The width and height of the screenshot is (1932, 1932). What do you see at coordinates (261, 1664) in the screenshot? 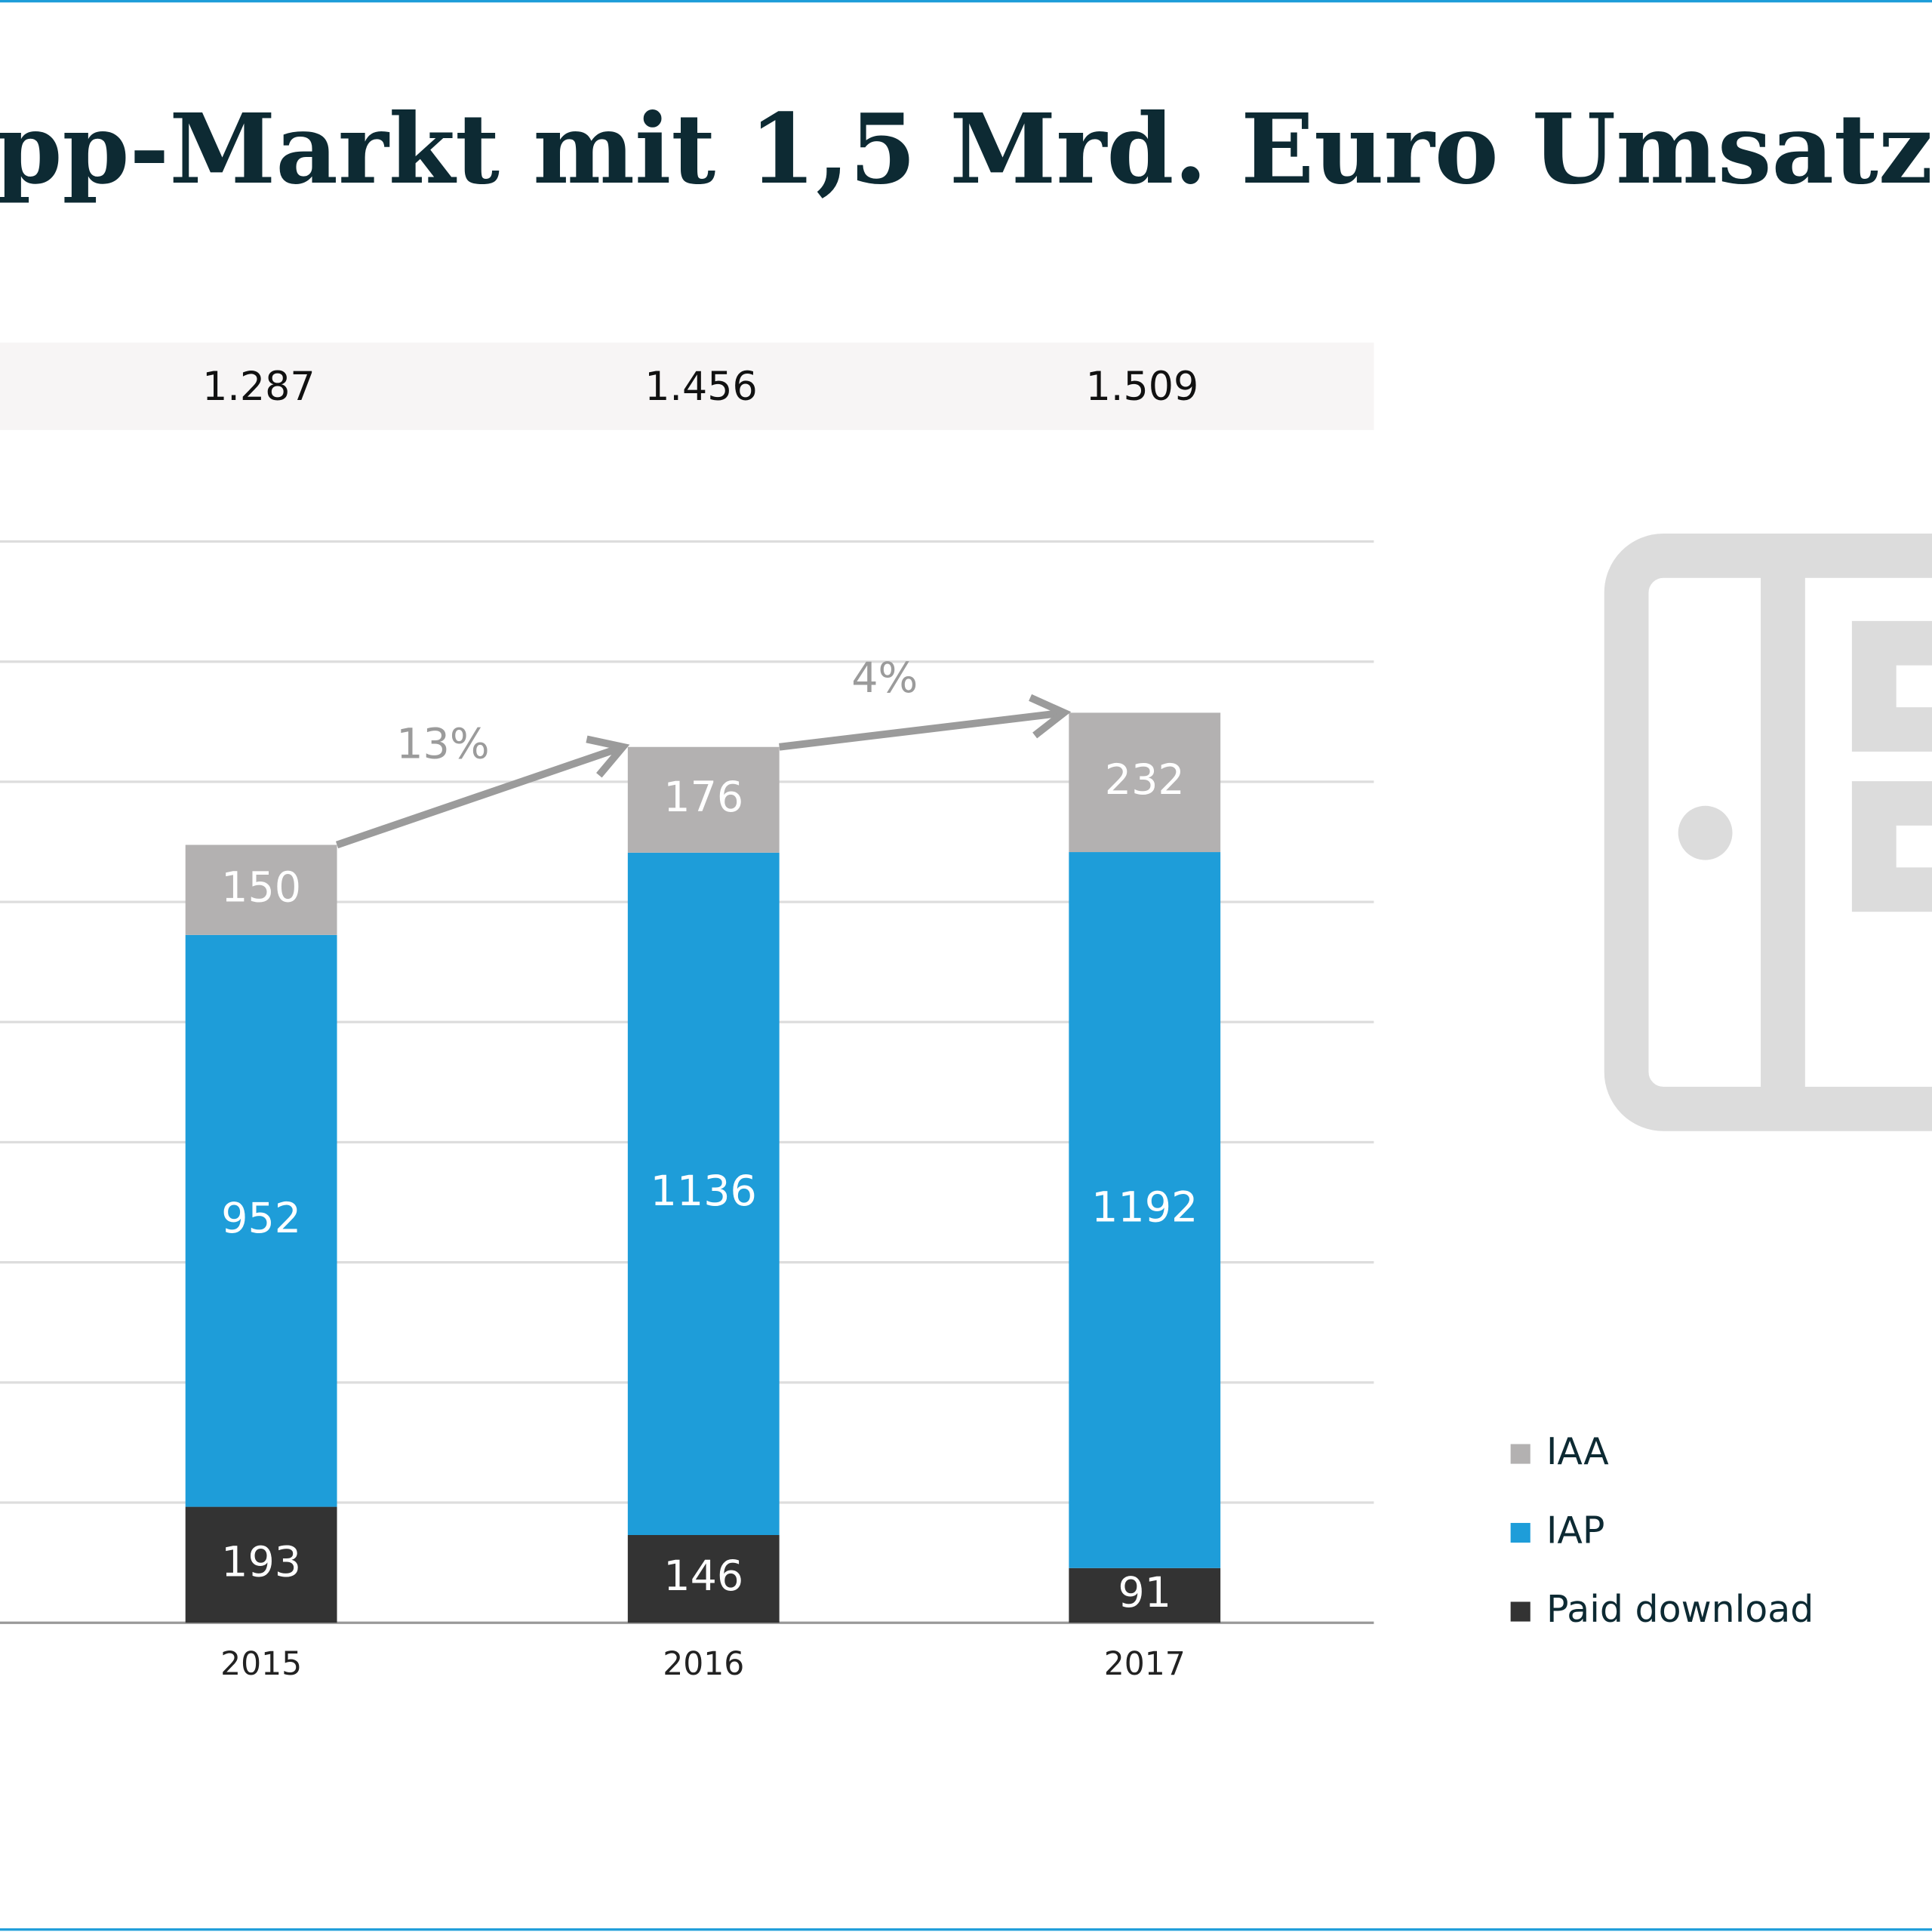
I see `x-tick-label: 2015` at bounding box center [261, 1664].